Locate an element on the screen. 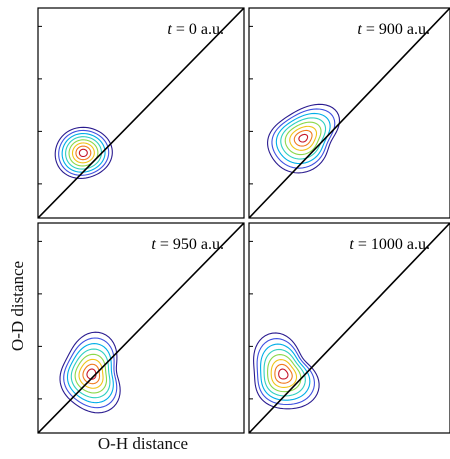  time-value: = 0 a.u. is located at coordinates (198, 29).